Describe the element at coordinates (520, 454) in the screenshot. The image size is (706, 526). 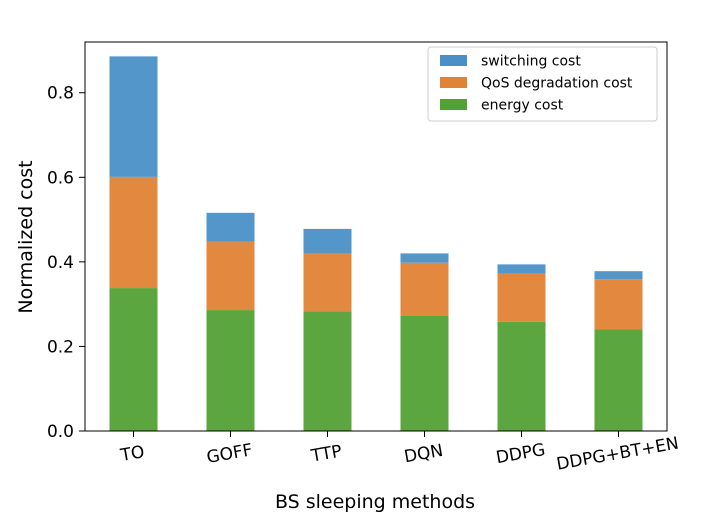
I see `x-tick-label: DDPG` at that location.